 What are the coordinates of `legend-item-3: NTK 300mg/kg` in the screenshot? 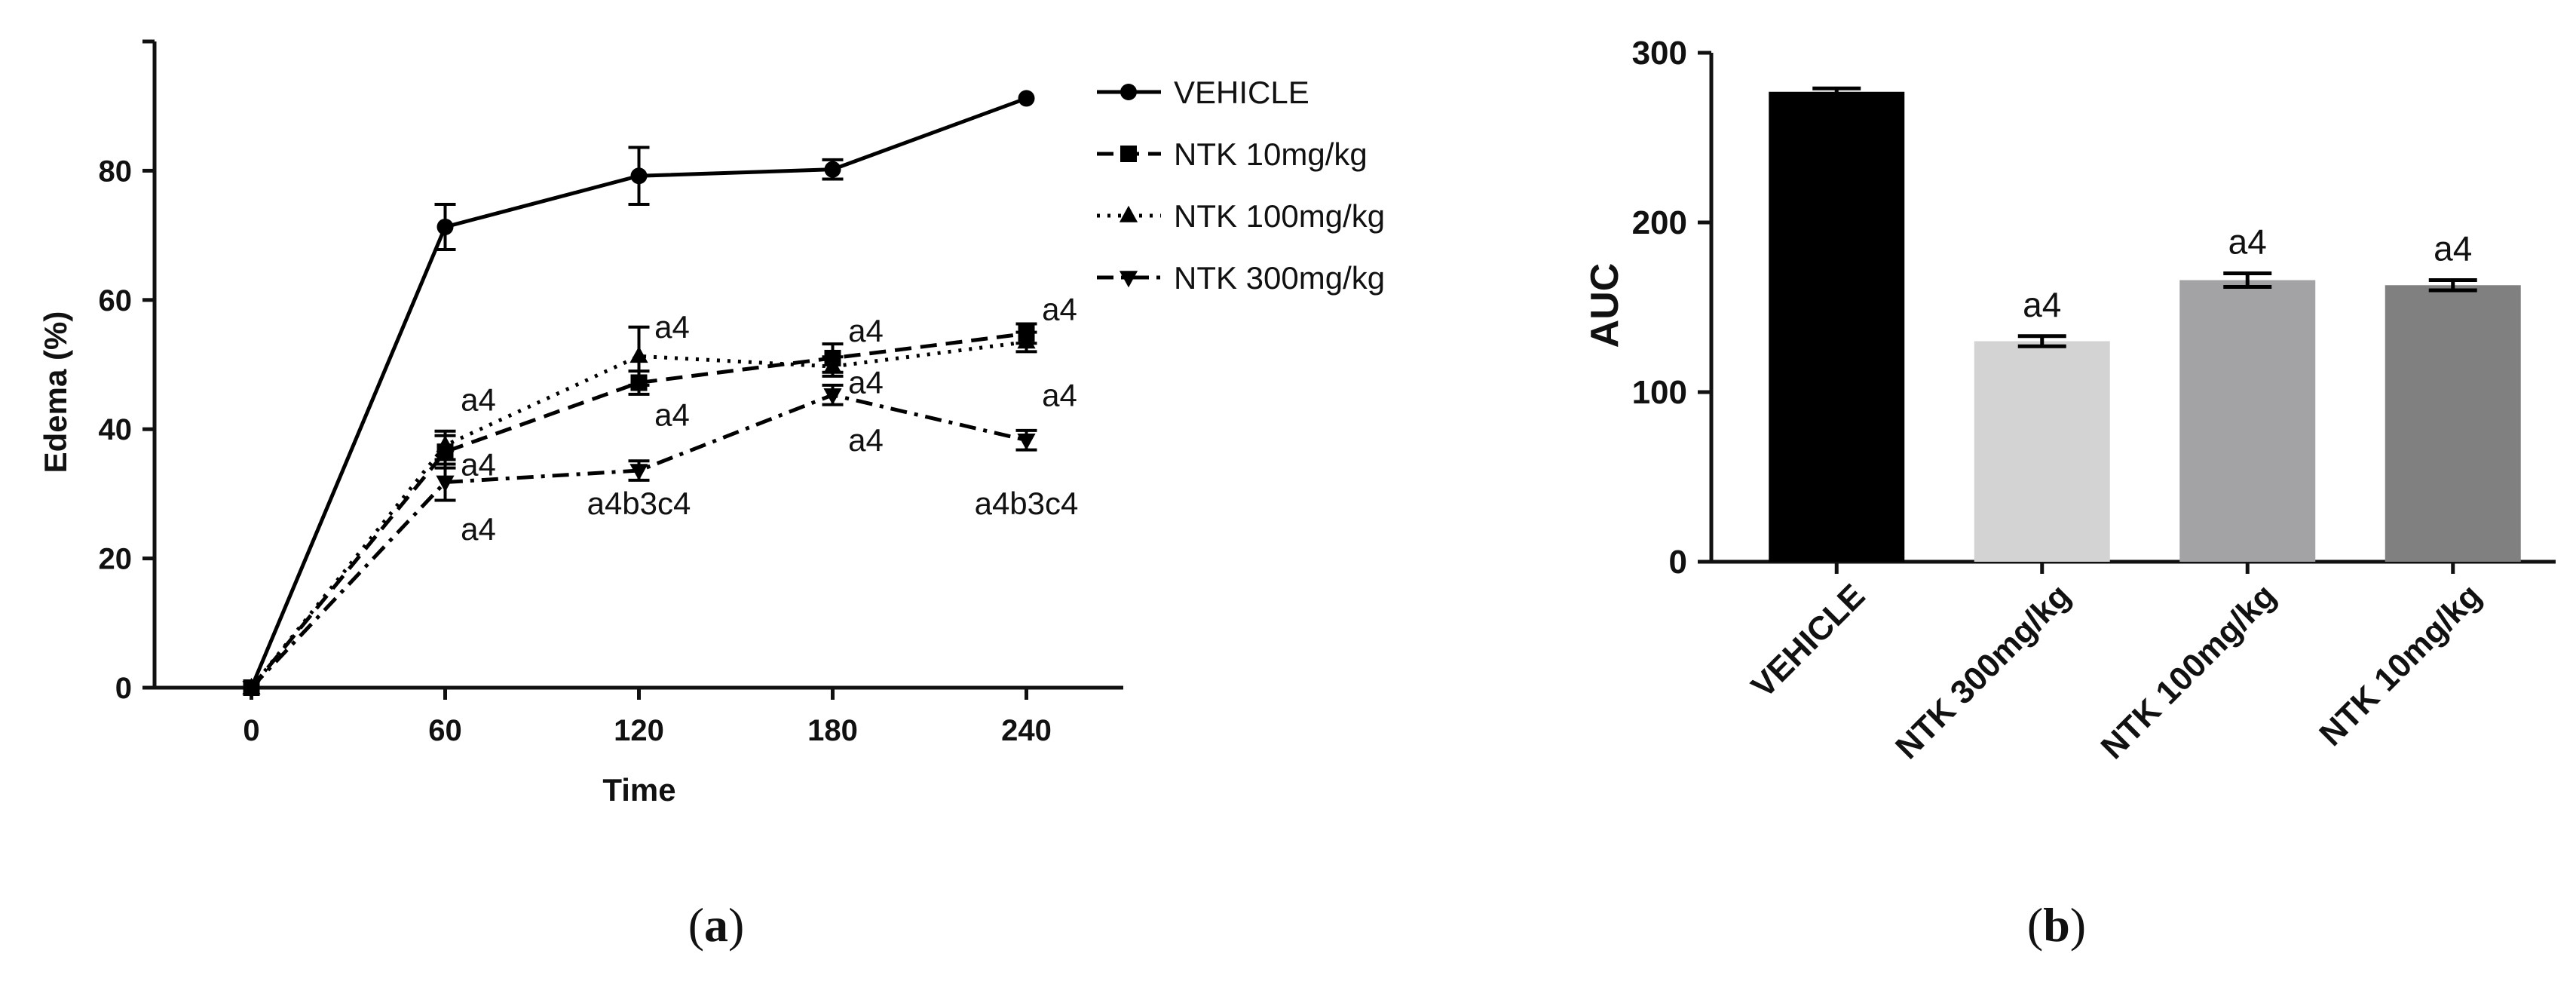 It's located at (1241, 278).